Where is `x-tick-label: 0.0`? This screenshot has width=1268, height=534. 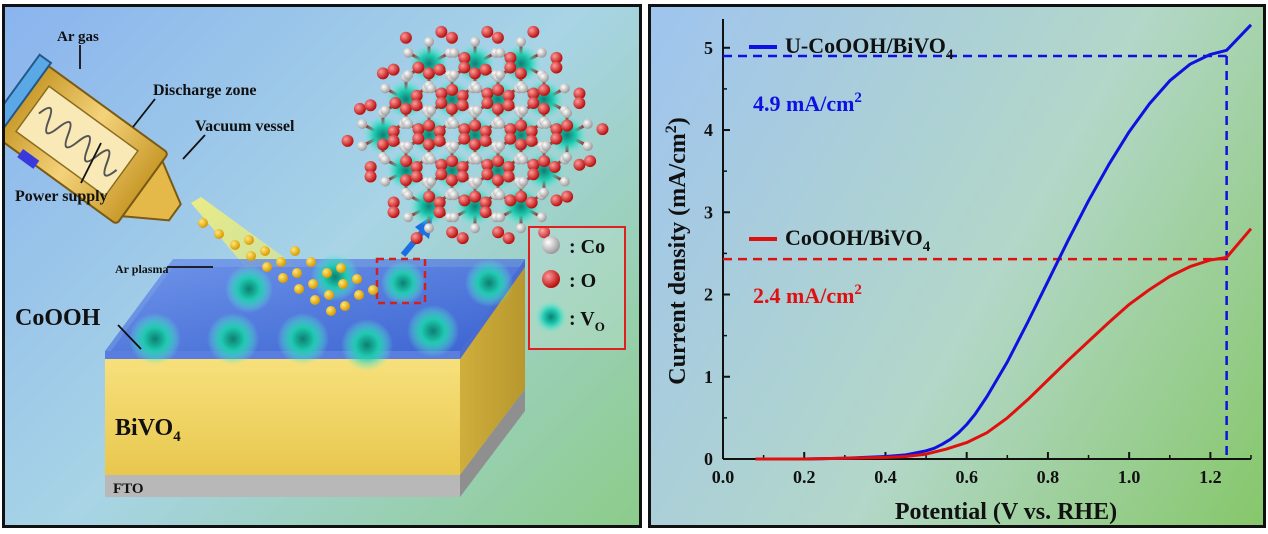
x-tick-label: 0.0 is located at coordinates (723, 477).